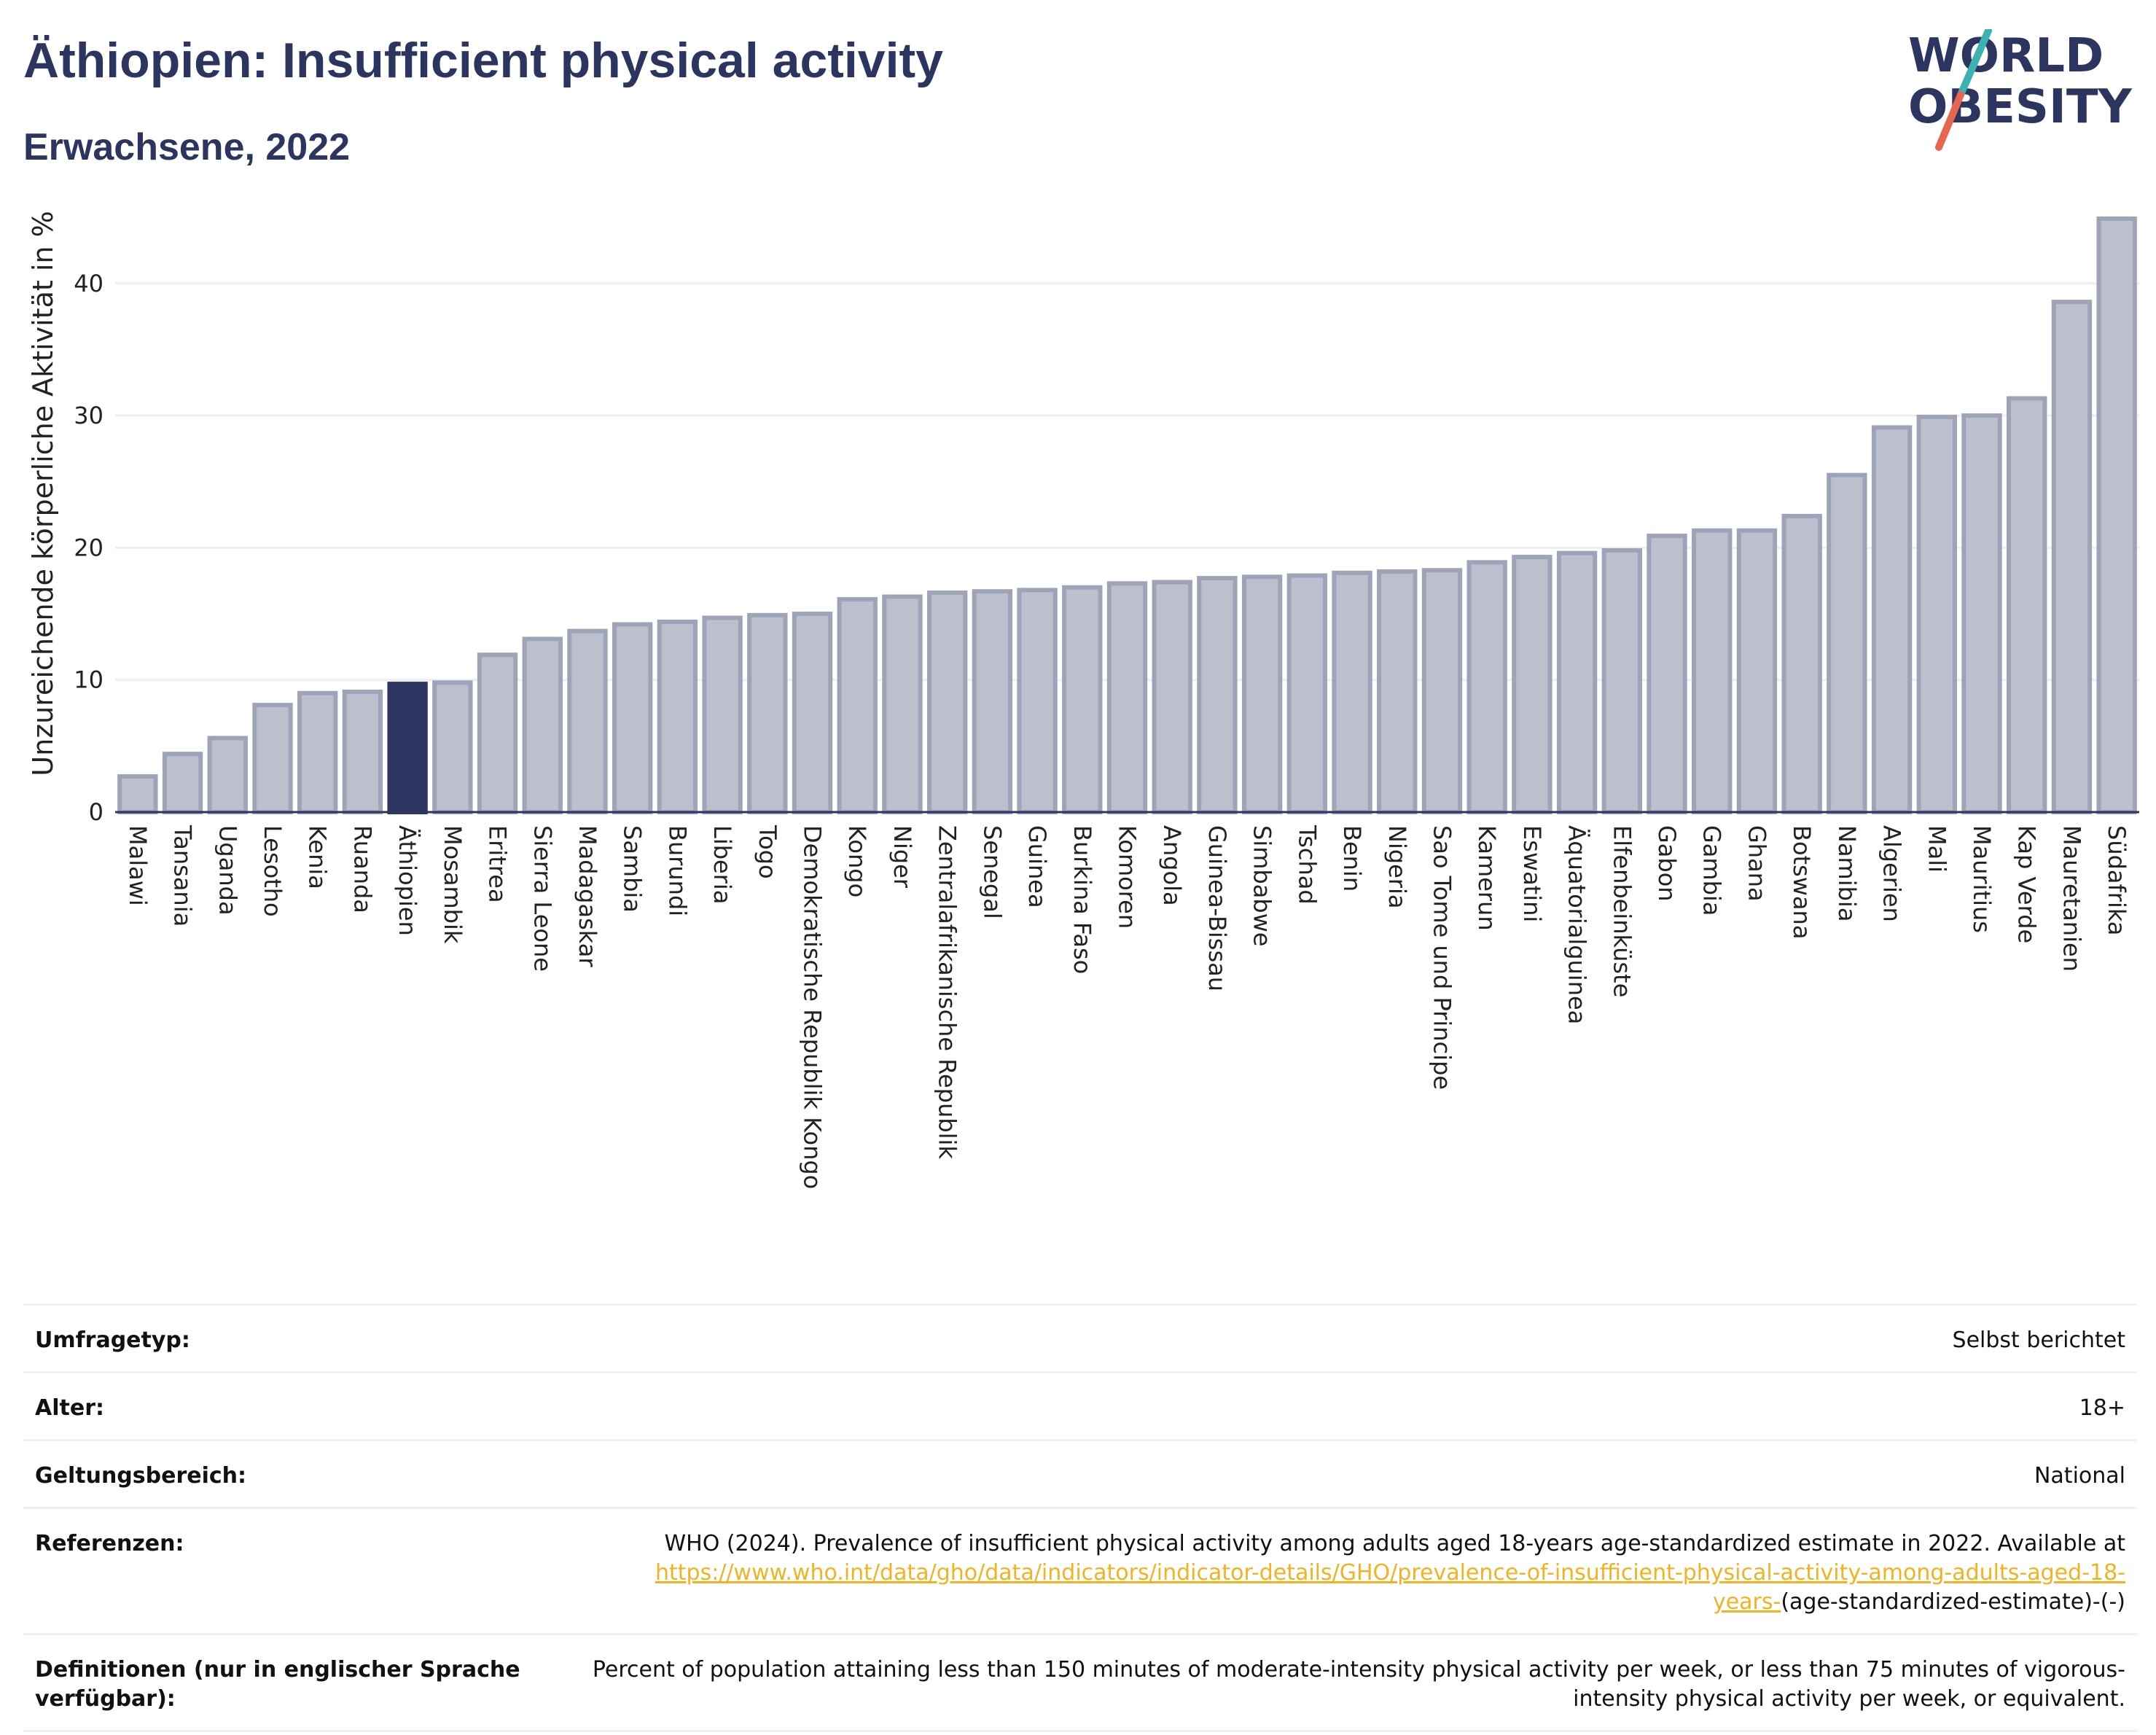 The image size is (2156, 1735). I want to click on meta-row-survey-type: Umfragetyp: Selbst berichtet, so click(1080, 1337).